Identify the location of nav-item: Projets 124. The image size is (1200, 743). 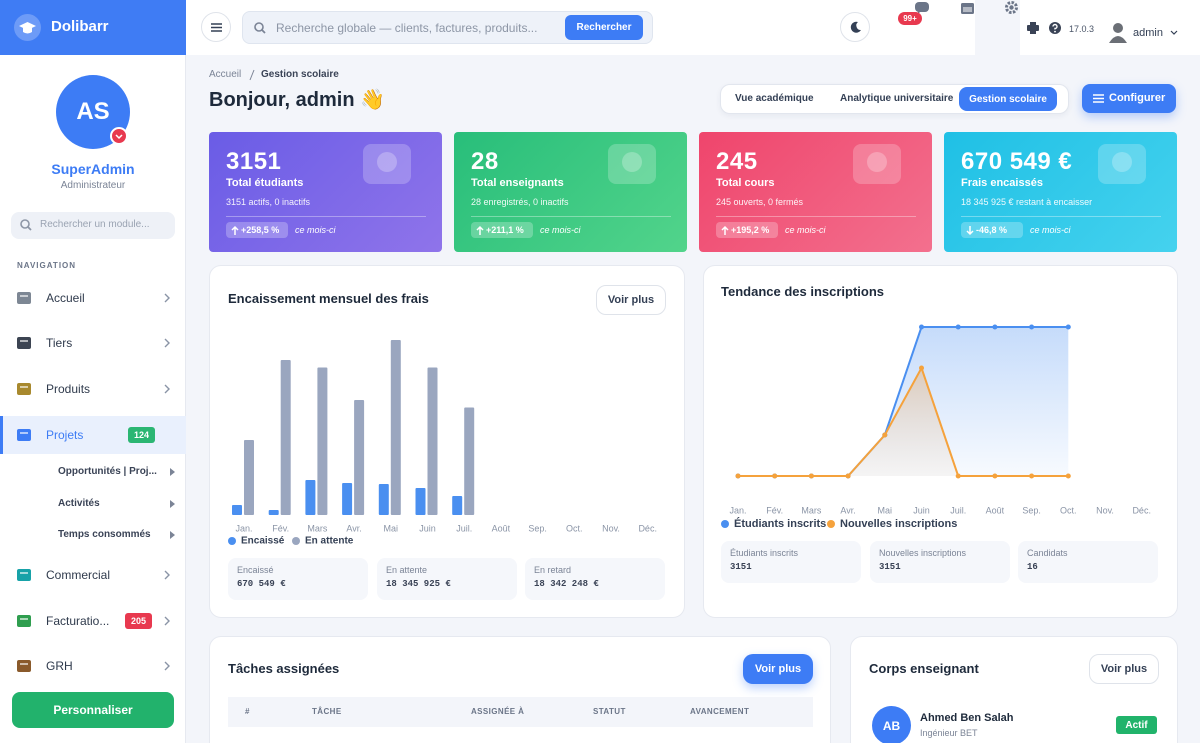
(93, 435).